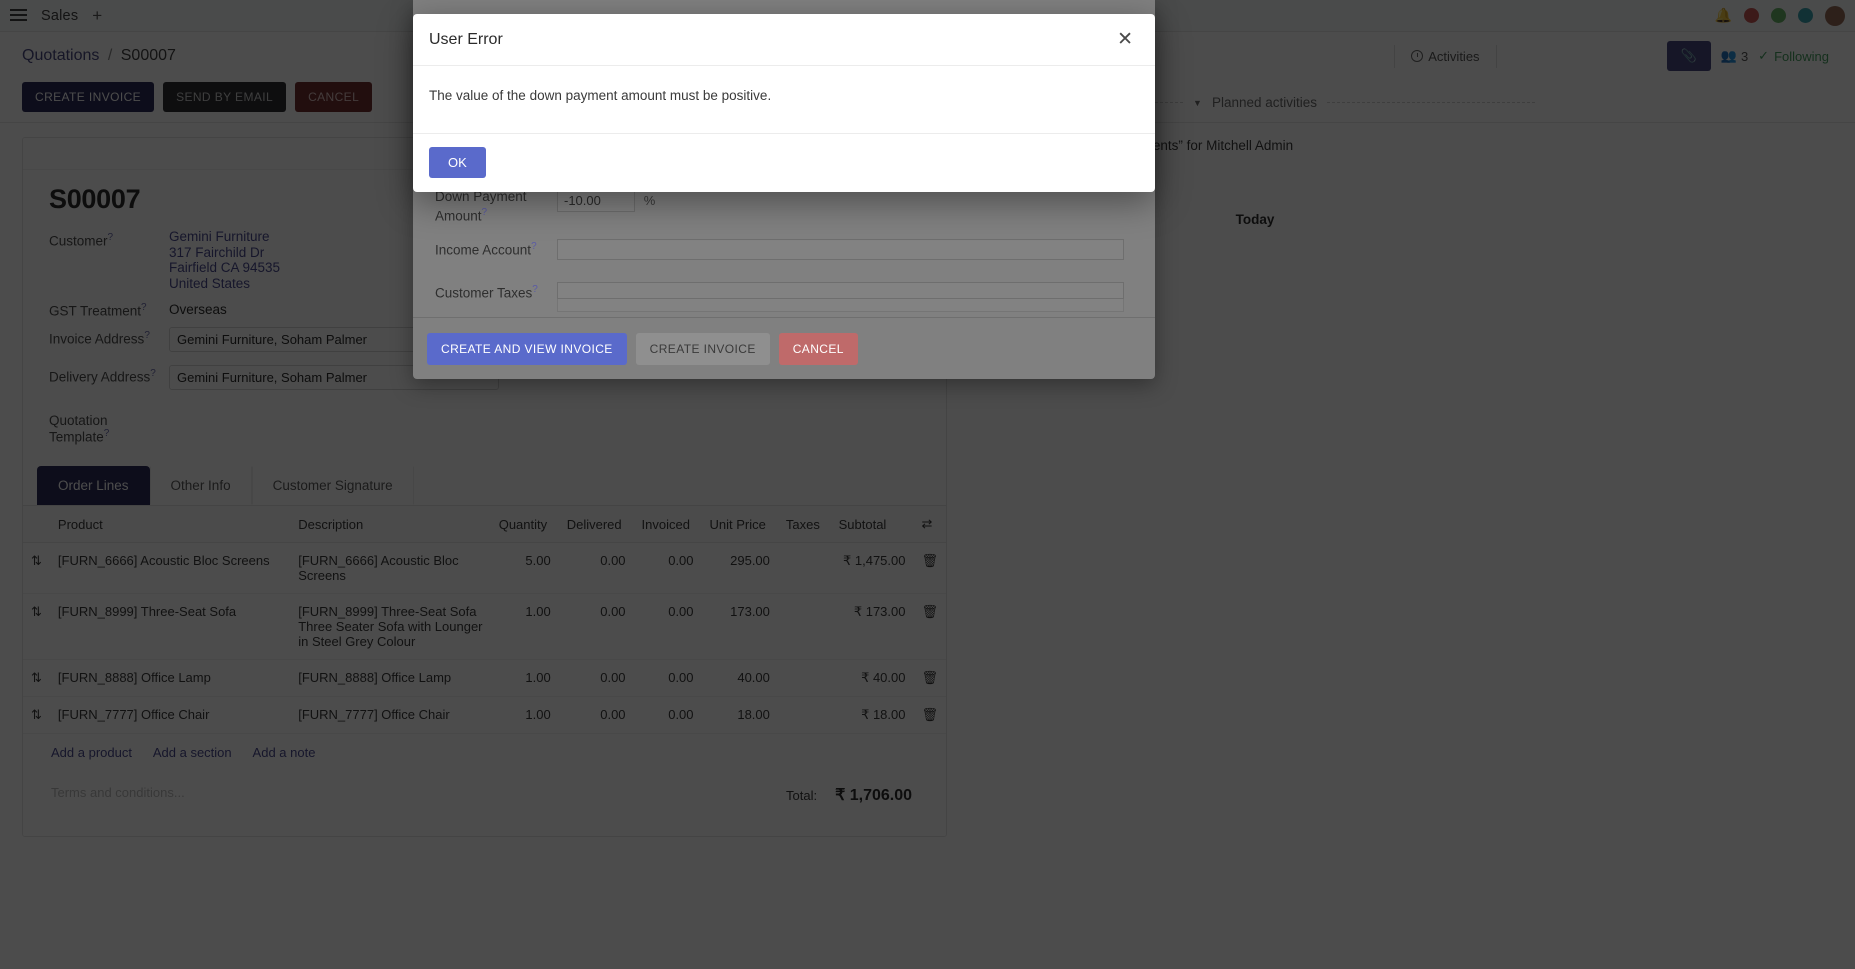  Describe the element at coordinates (390, 715) in the screenshot. I see `cell-description: [FURN_7777] Office Chair` at that location.